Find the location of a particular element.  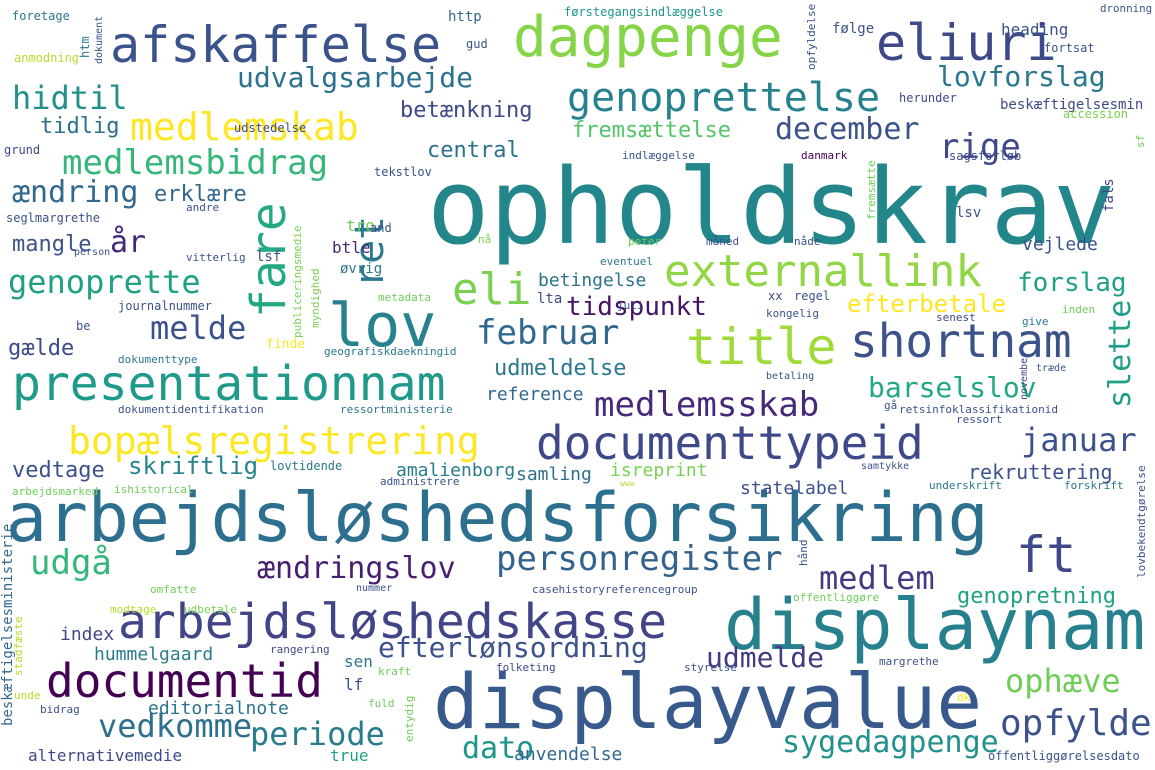

word-barselslov: barselslov is located at coordinates (952, 387).